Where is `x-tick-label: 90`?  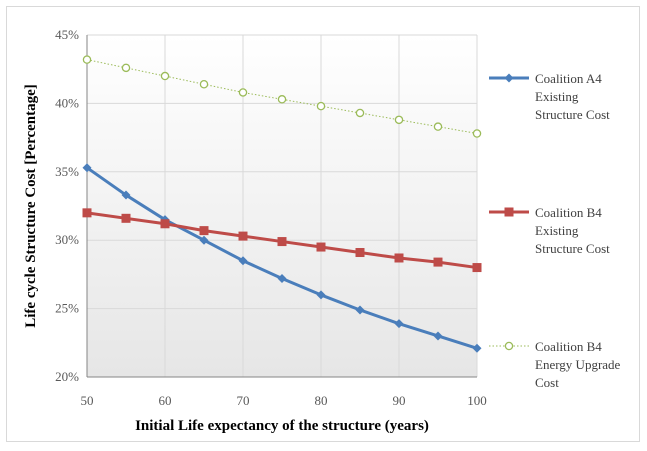 x-tick-label: 90 is located at coordinates (399, 400).